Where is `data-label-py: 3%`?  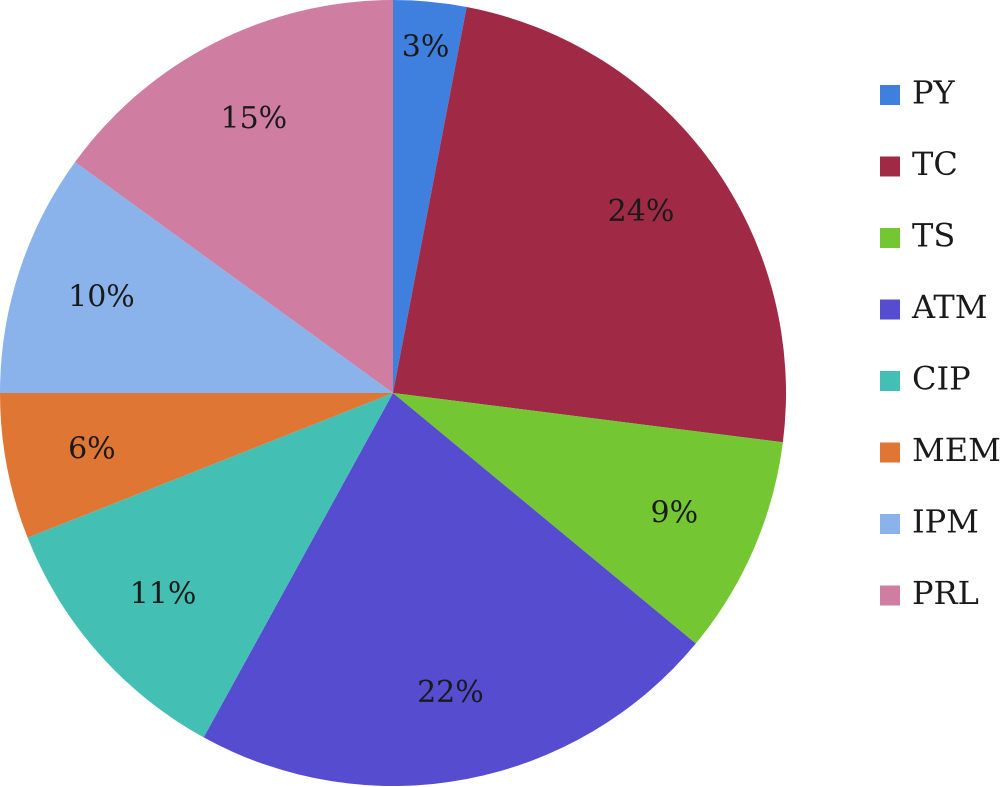
data-label-py: 3% is located at coordinates (426, 47).